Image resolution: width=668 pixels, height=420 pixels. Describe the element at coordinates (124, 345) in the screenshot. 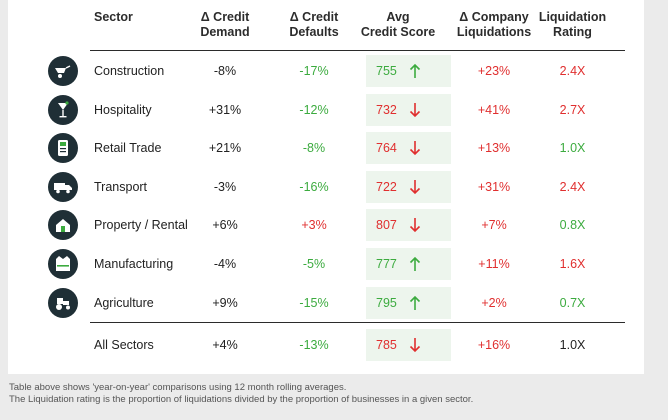

I see `sector-name: All Sectors` at that location.